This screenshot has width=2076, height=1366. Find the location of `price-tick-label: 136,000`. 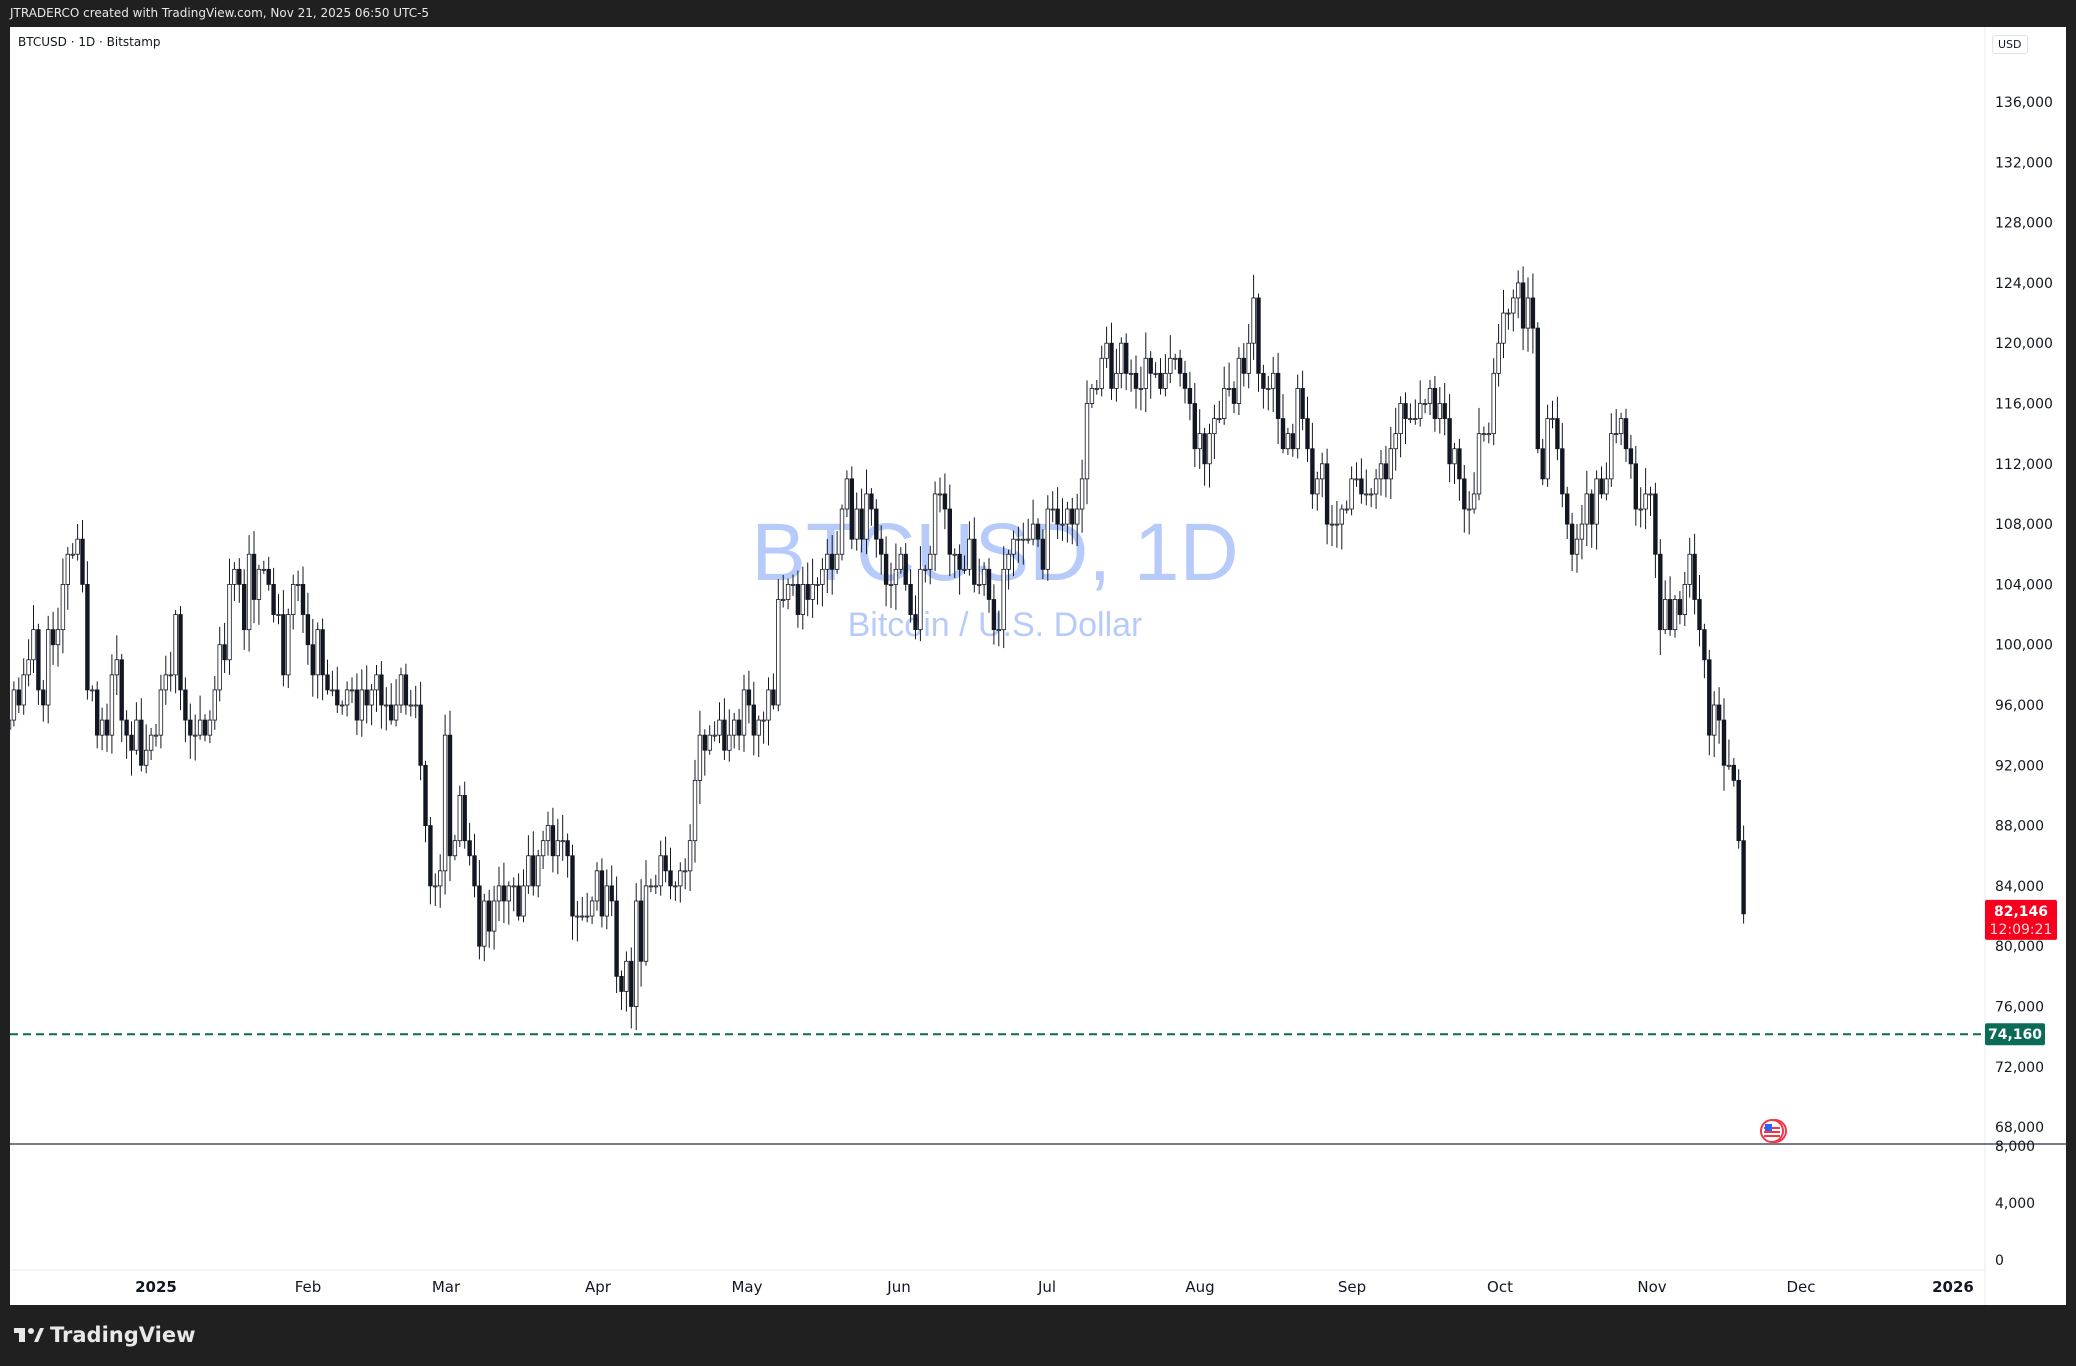

price-tick-label: 136,000 is located at coordinates (2024, 103).